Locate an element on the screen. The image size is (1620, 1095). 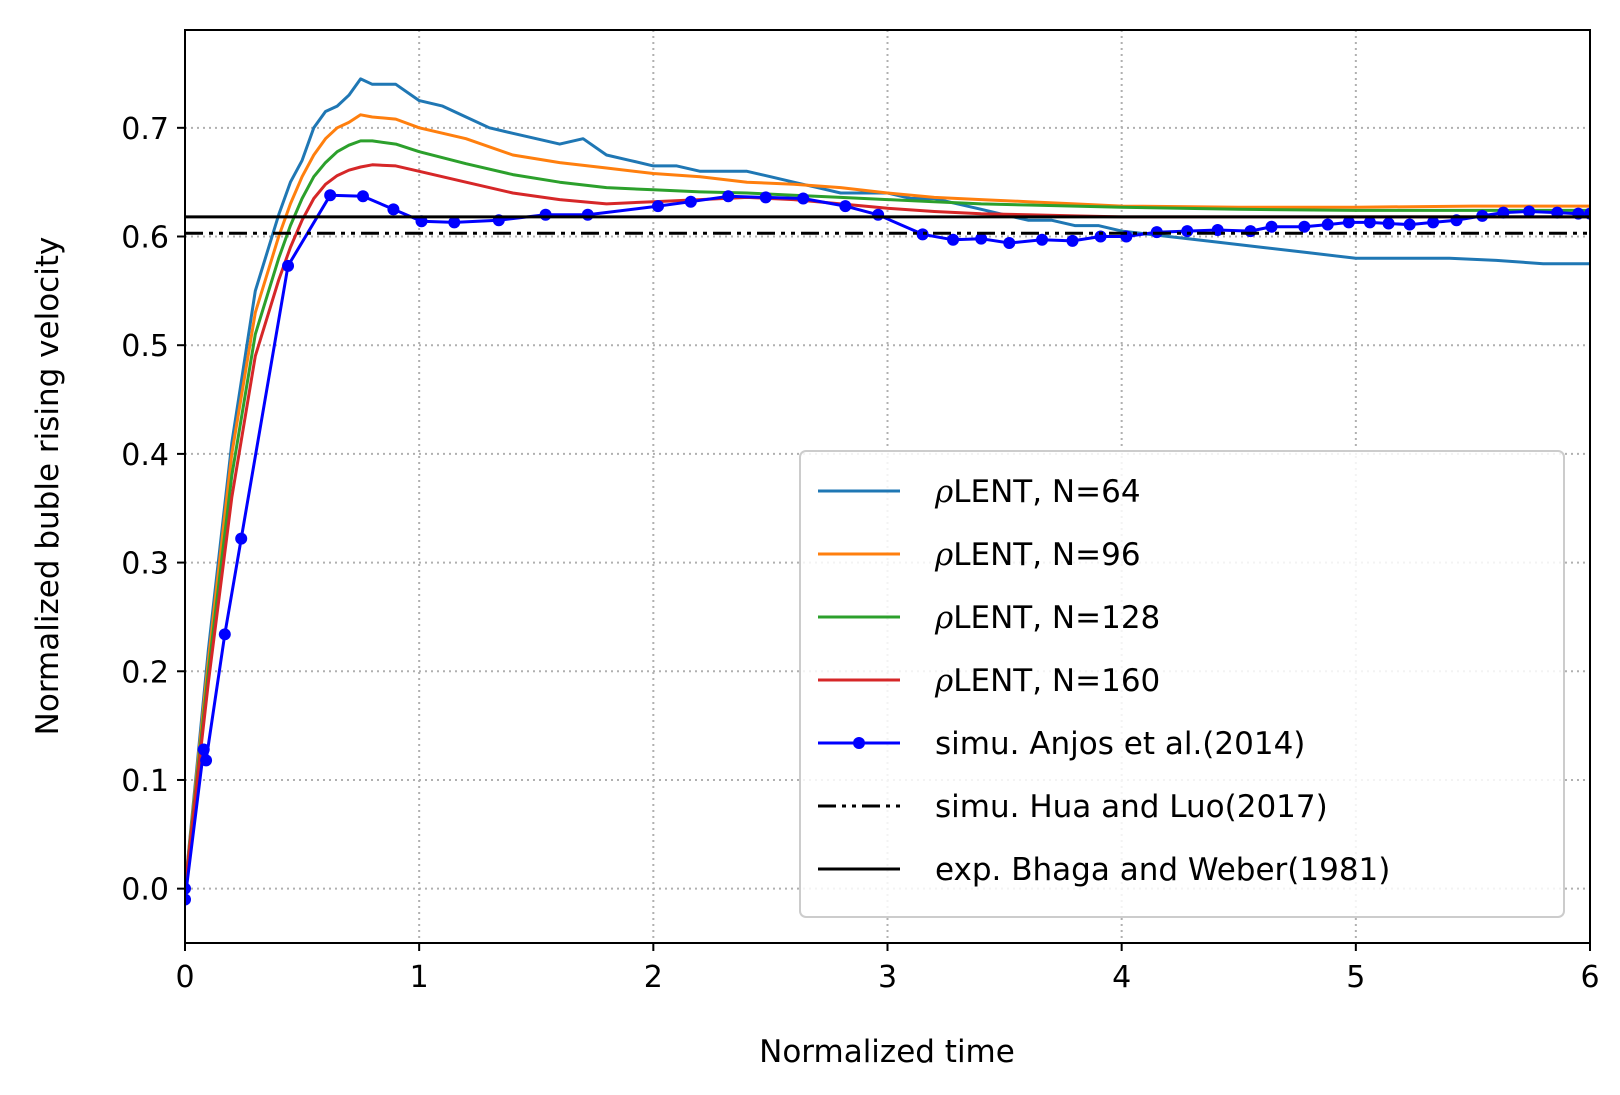
legend-name: LENT, N=160 is located at coordinates (1056, 681).